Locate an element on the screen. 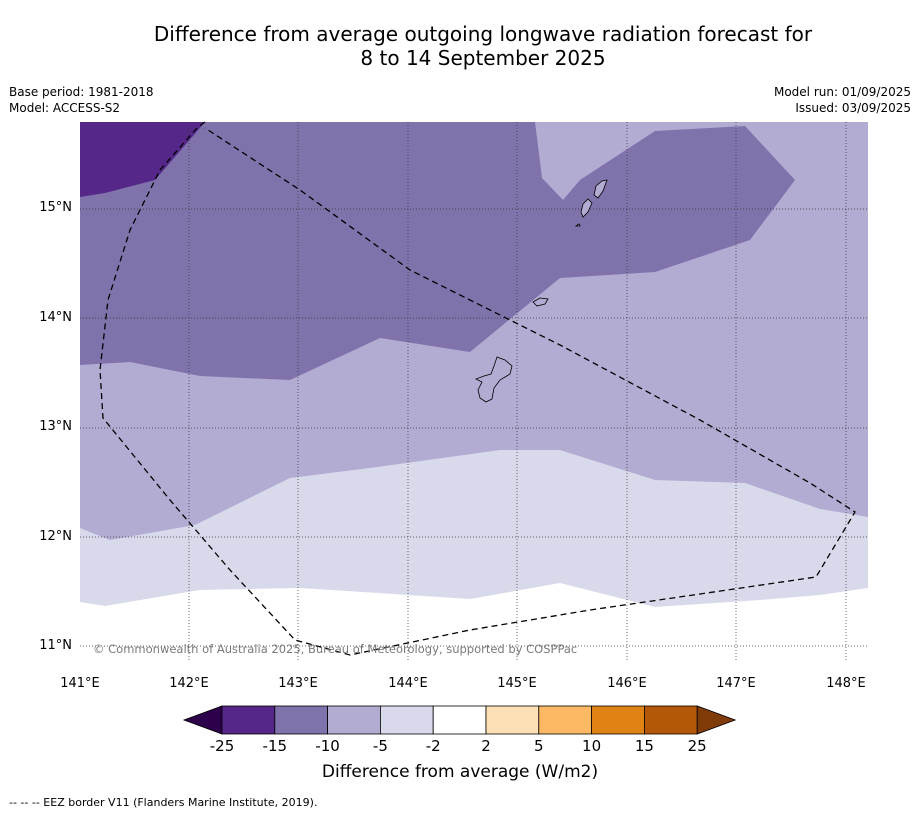  lat-label-12n: 12°N is located at coordinates (55, 536).